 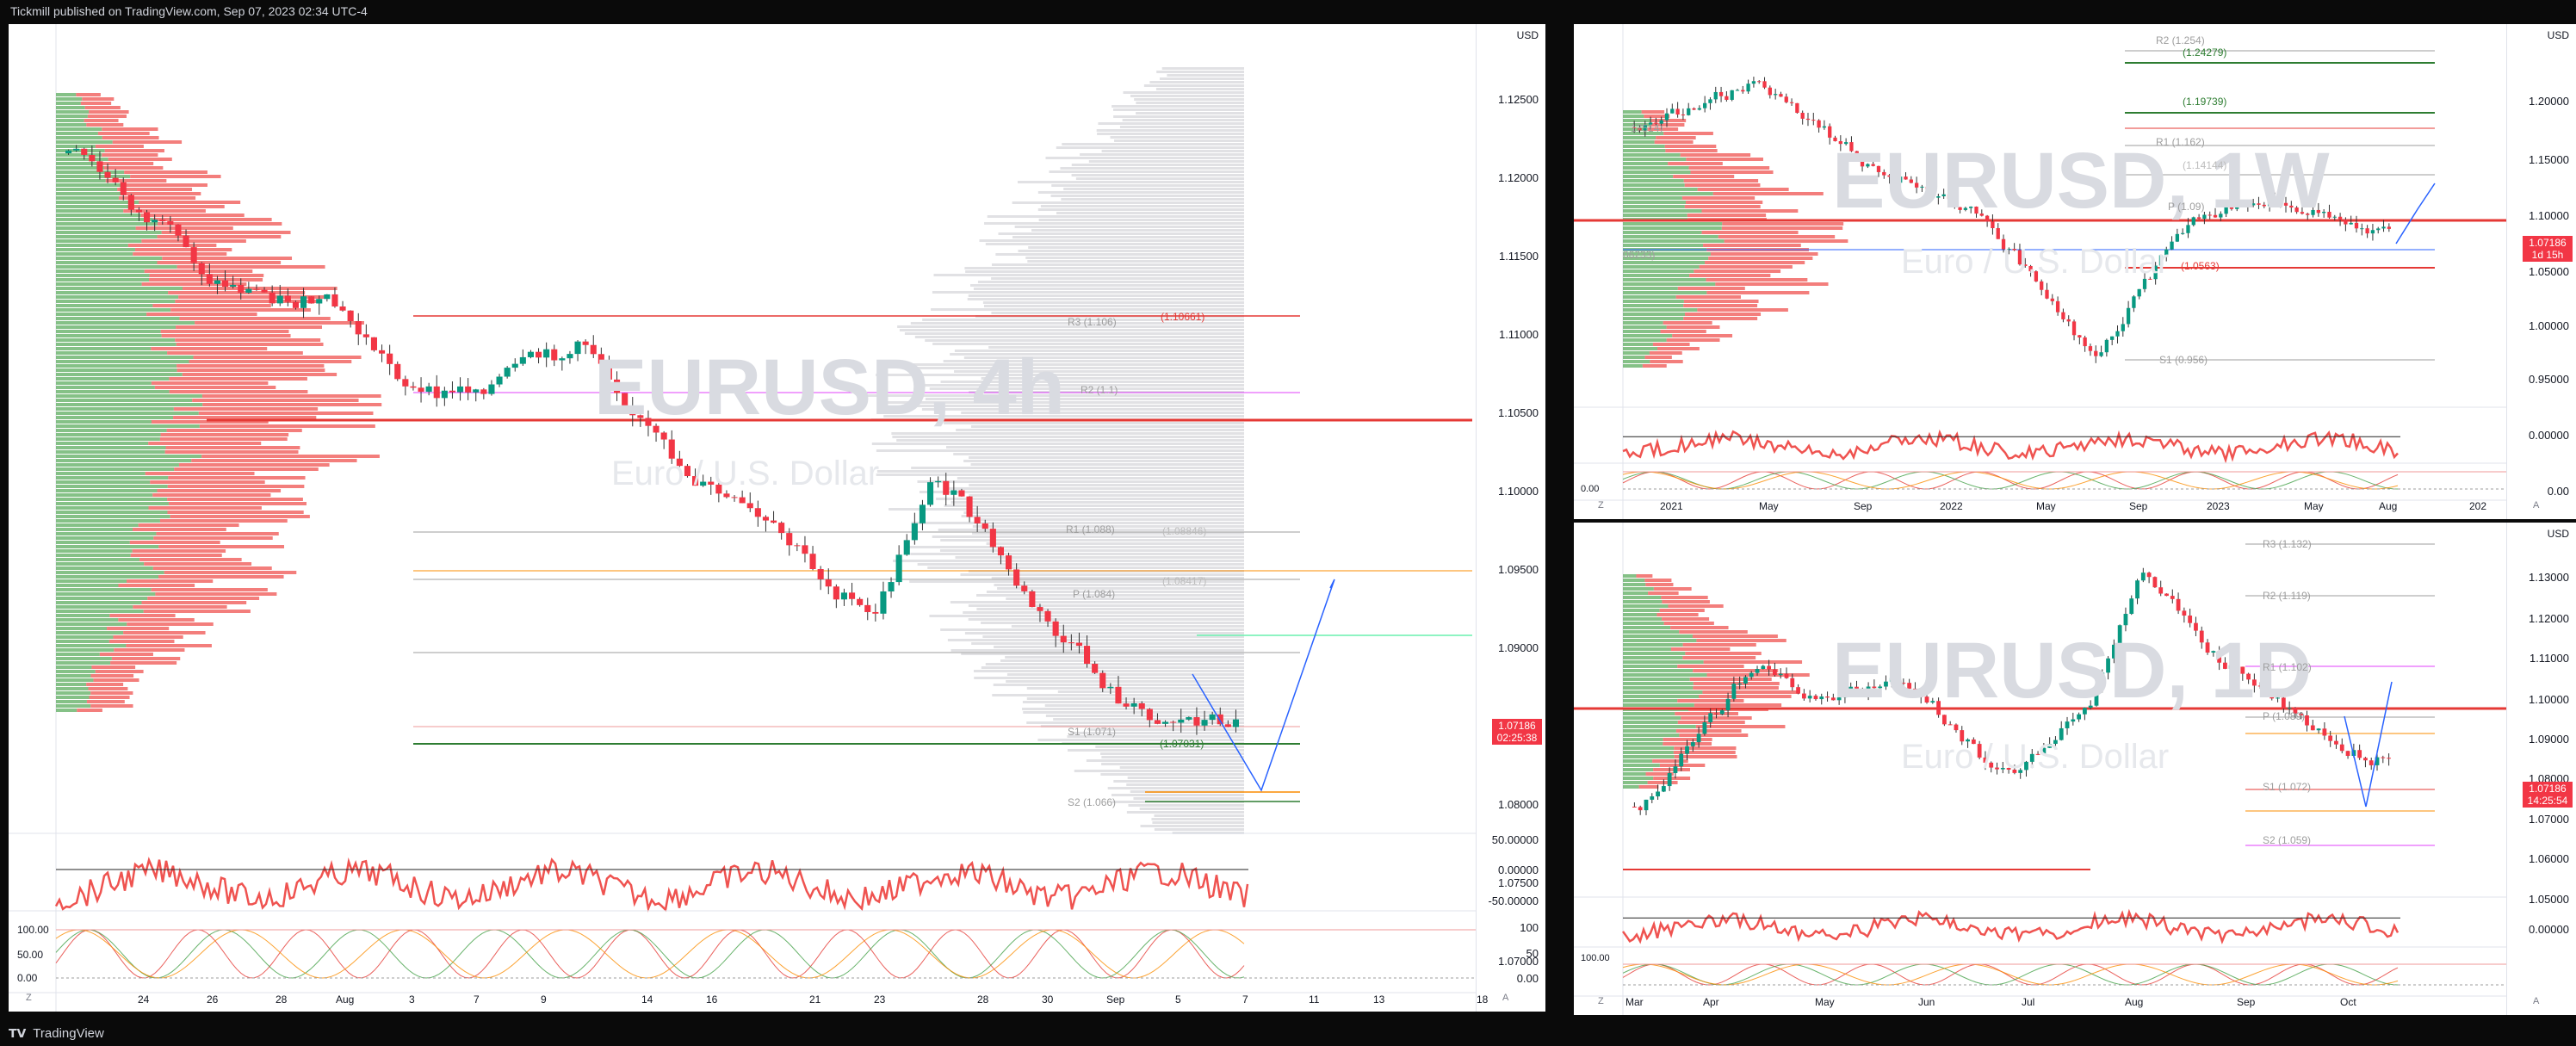 What do you see at coordinates (1601, 505) in the screenshot?
I see `zoom-corner-left-1w: Z` at bounding box center [1601, 505].